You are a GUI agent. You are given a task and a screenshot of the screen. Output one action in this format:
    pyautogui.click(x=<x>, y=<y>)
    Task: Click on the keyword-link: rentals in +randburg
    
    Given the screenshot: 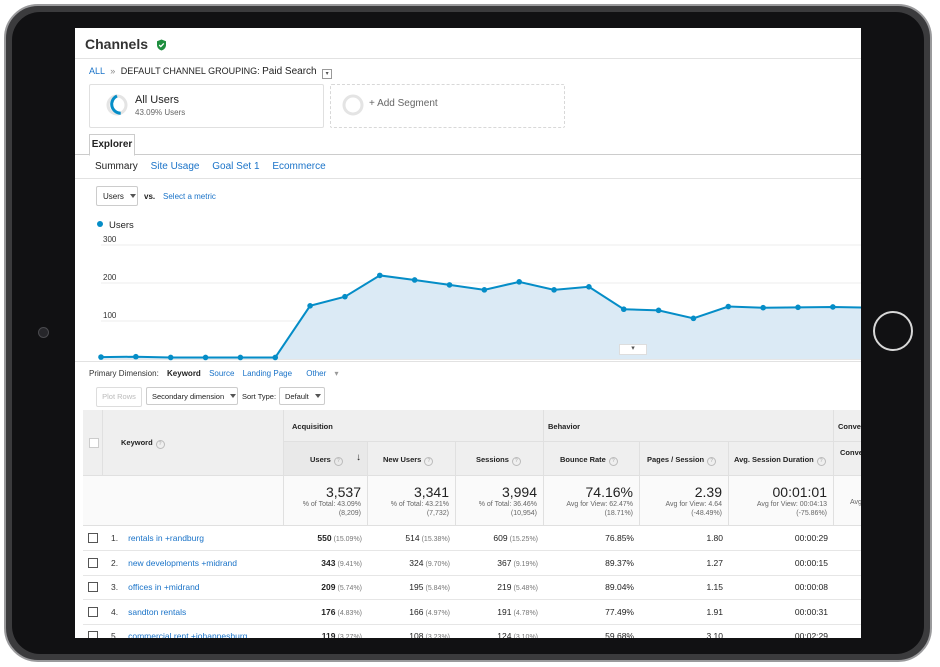 What is the action you would take?
    pyautogui.click(x=166, y=538)
    